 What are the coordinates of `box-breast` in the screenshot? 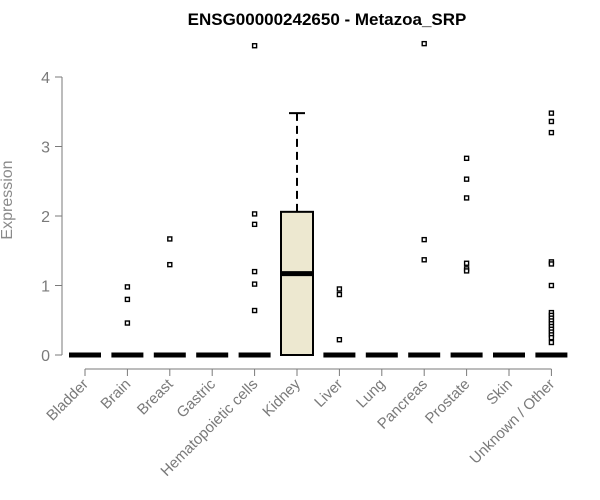 It's located at (169, 297).